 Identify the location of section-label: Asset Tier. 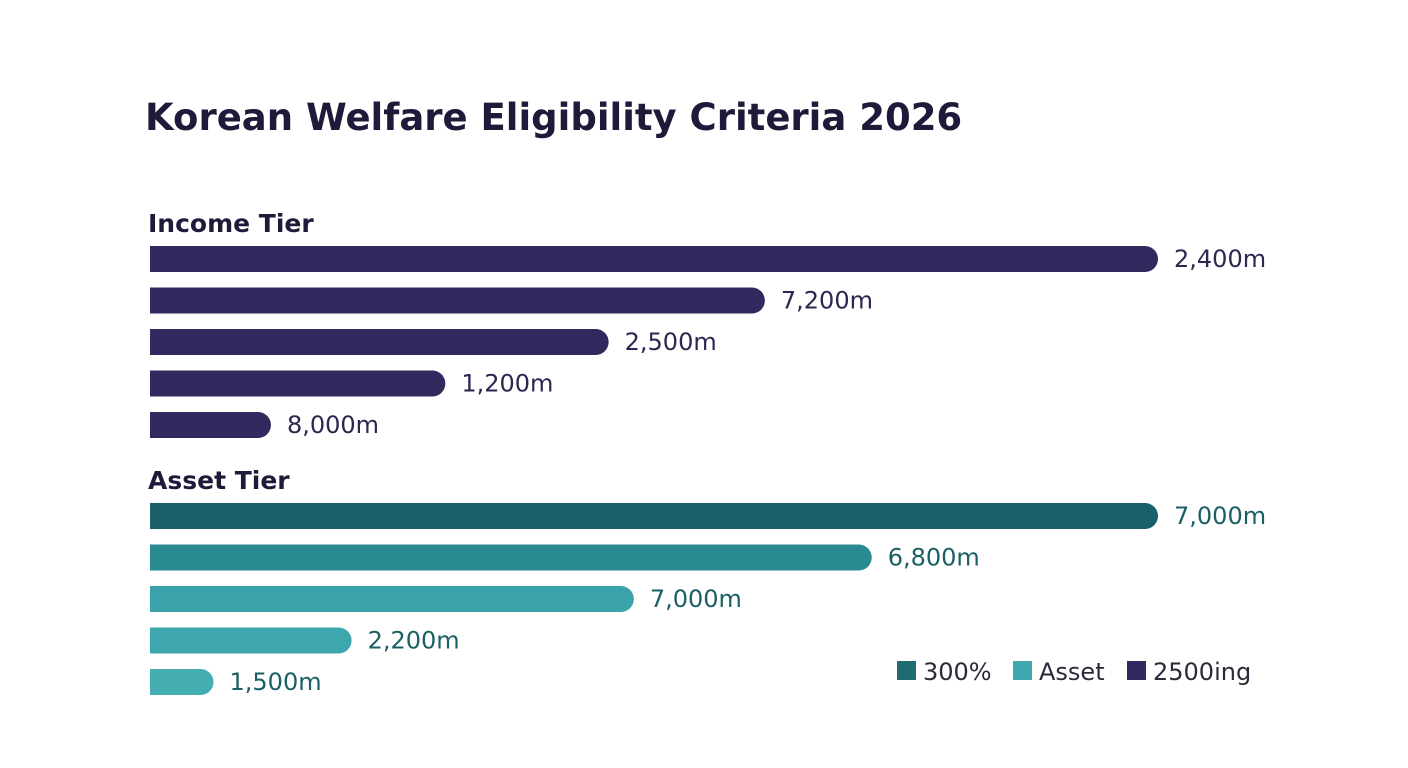
(219, 480).